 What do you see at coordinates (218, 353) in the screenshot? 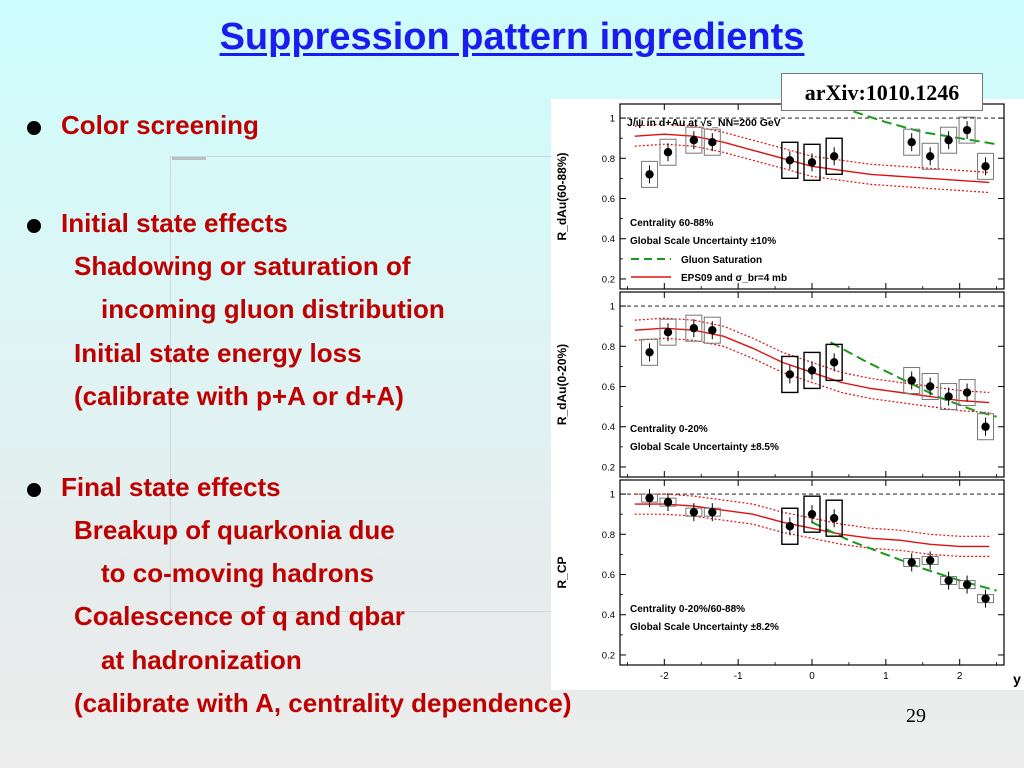
I see `bullet-subline: Initial state energy loss` at bounding box center [218, 353].